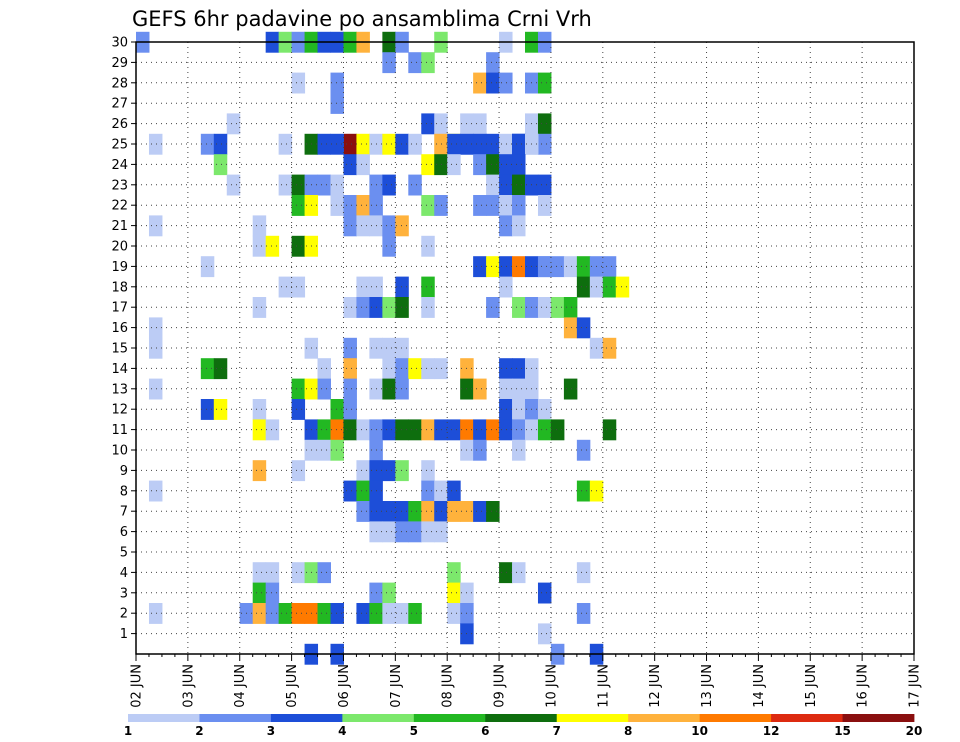 The height and width of the screenshot is (742, 960). Describe the element at coordinates (628, 731) in the screenshot. I see `legend-label-8: 8` at that location.